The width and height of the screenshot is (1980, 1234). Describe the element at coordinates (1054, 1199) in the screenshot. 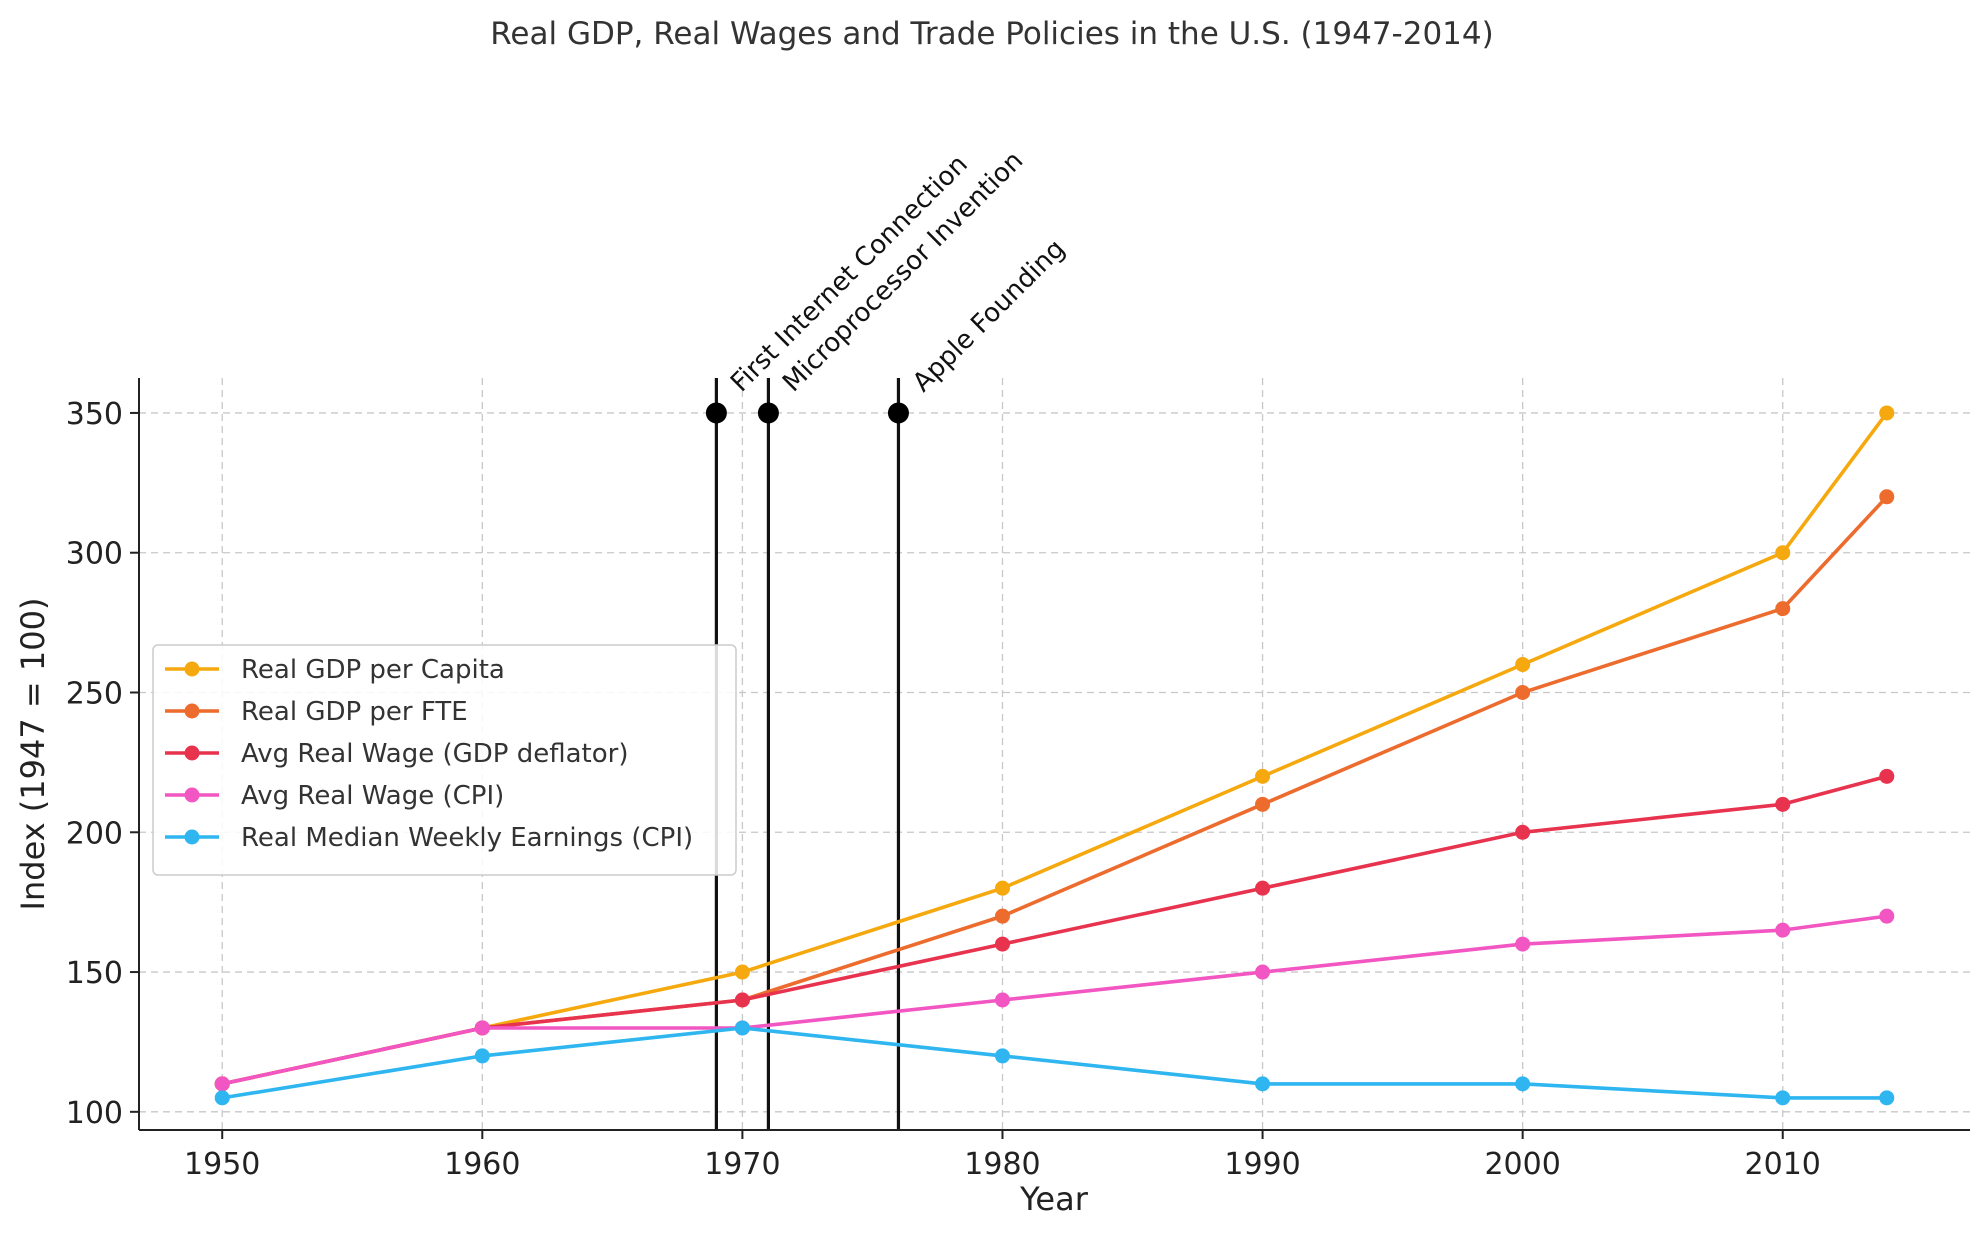

I see `x-axis-label: Year` at that location.